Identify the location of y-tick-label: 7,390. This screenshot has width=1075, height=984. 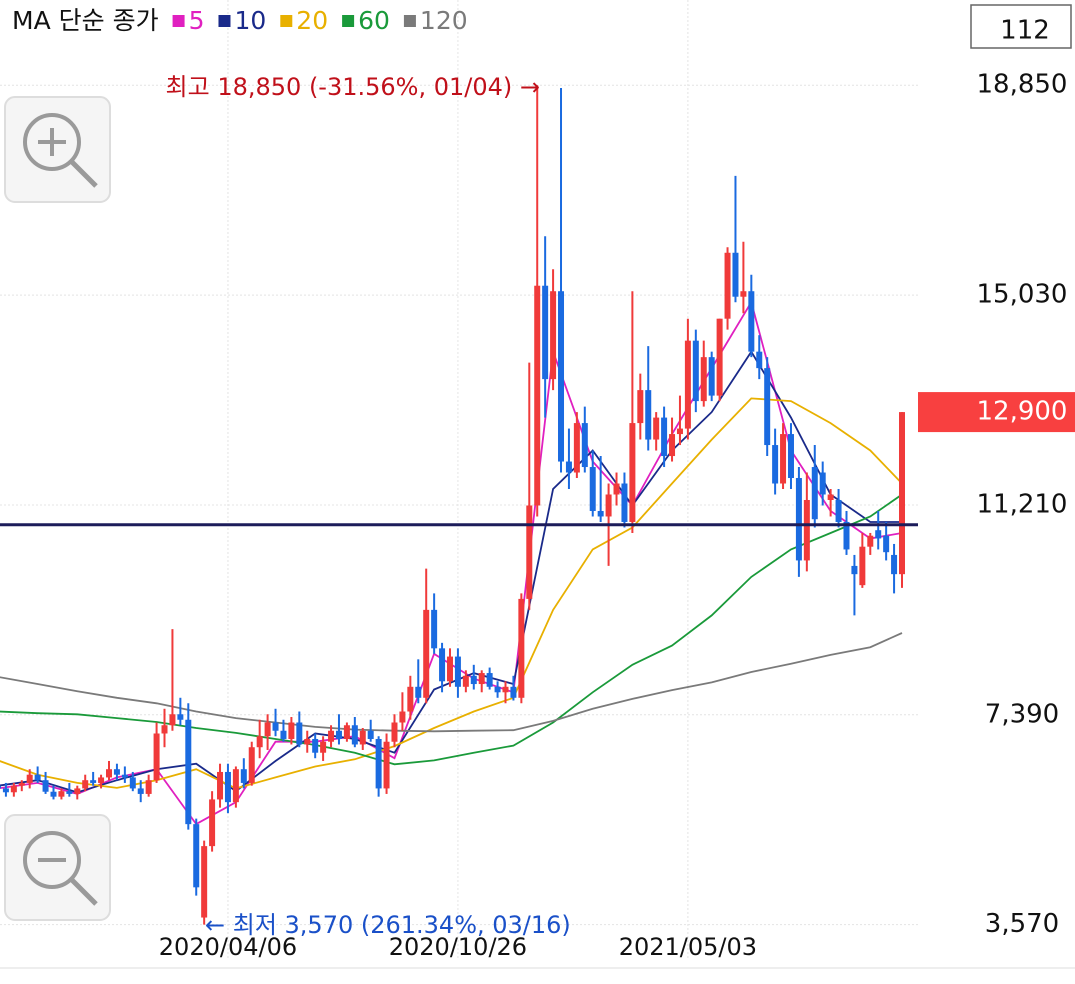
(1022, 714).